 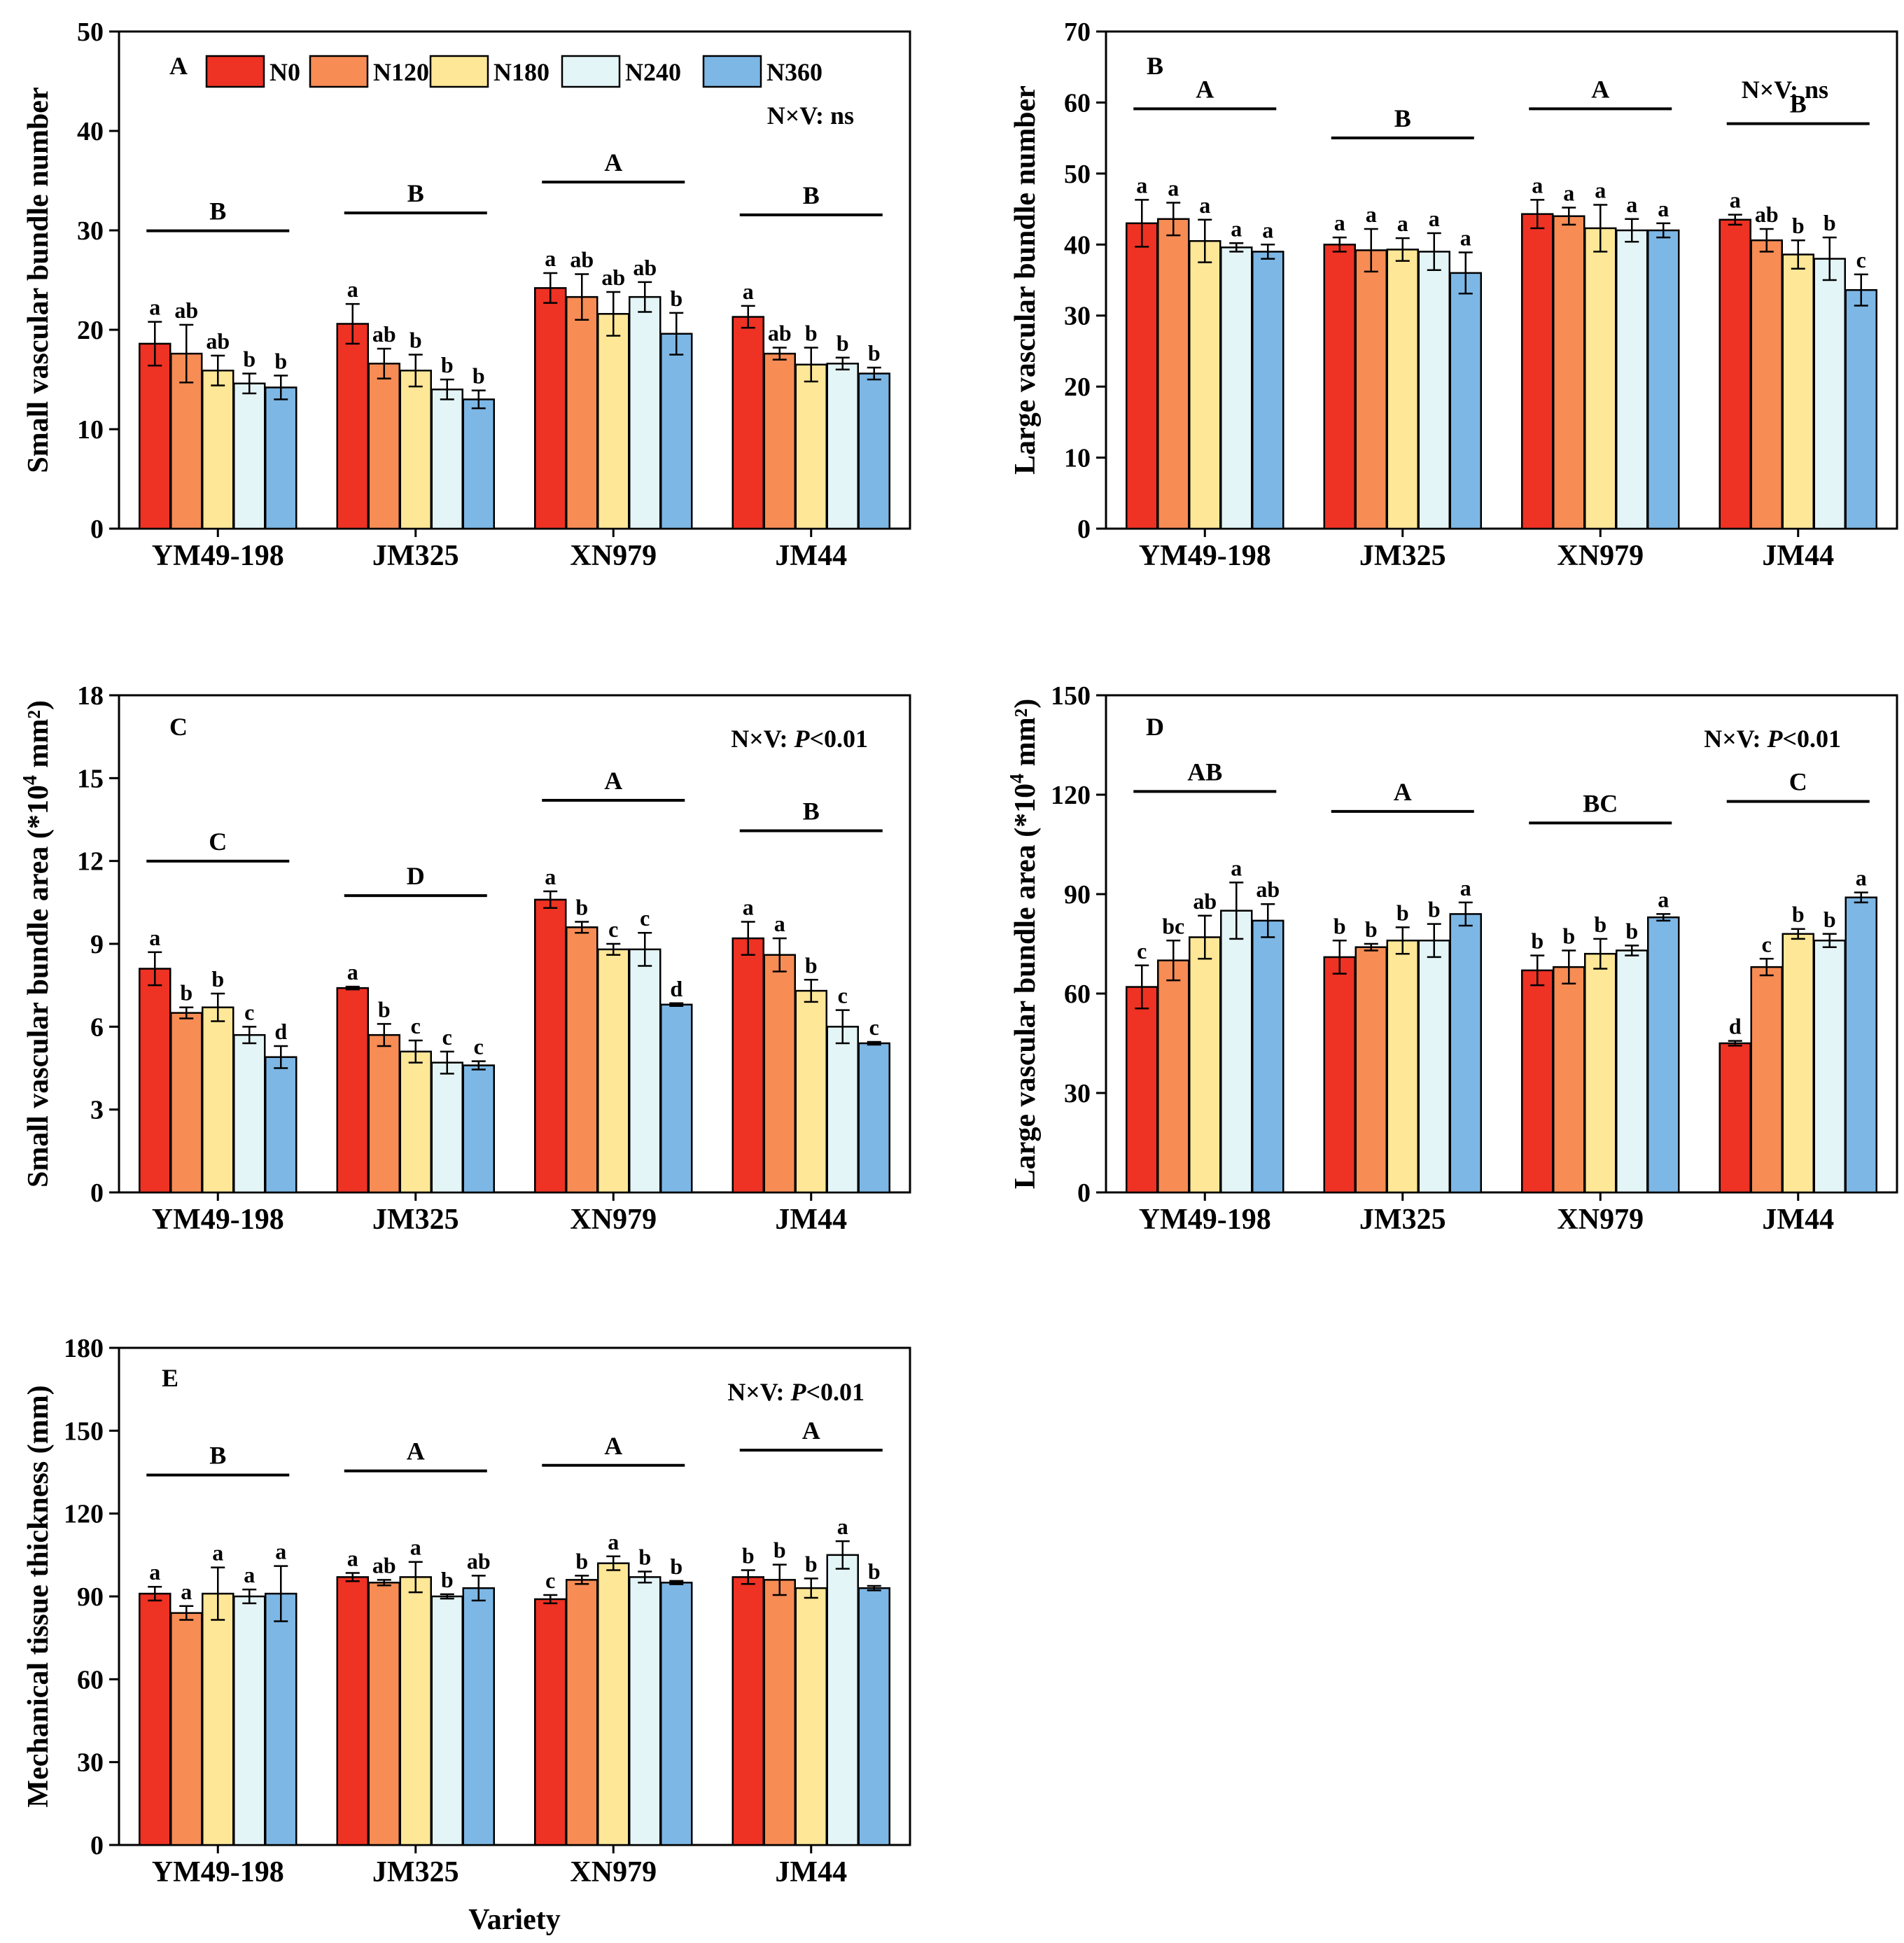 What do you see at coordinates (459, 71) in the screenshot?
I see `legend-swatch-n180` at bounding box center [459, 71].